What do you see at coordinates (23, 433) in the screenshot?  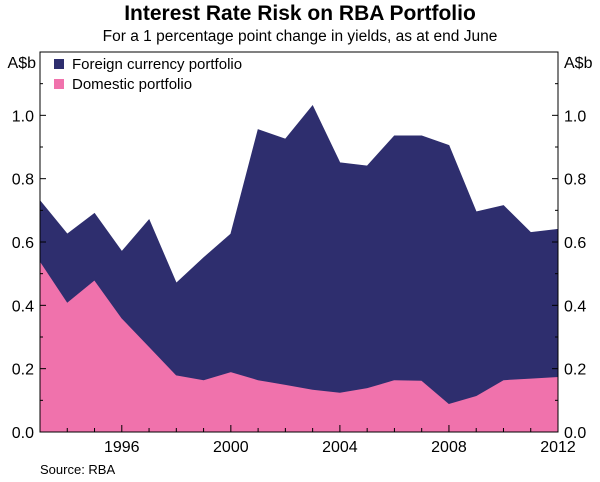 I see `y-tick-label-left: 0.0` at bounding box center [23, 433].